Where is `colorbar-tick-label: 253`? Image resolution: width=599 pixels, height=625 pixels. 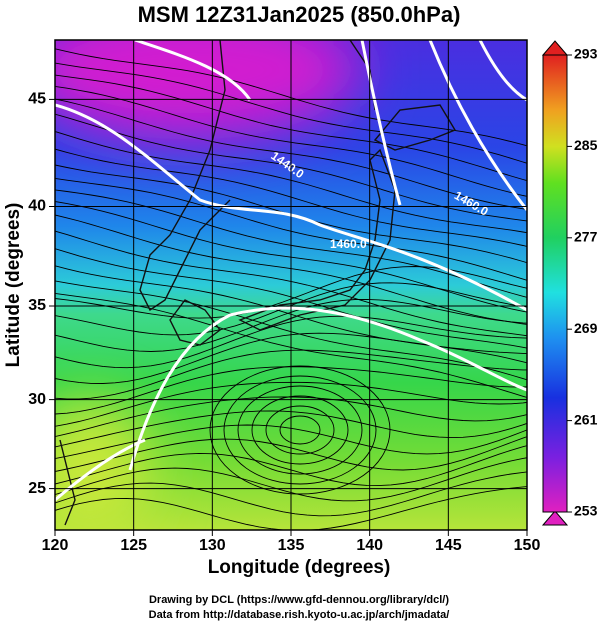
colorbar-tick-label: 253 is located at coordinates (586, 511).